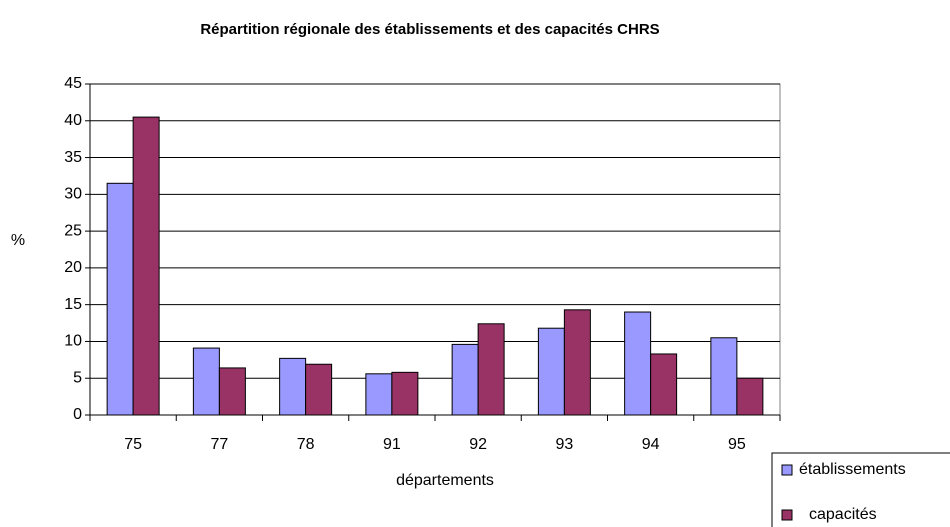  What do you see at coordinates (133, 444) in the screenshot?
I see `x-tick-label: 75` at bounding box center [133, 444].